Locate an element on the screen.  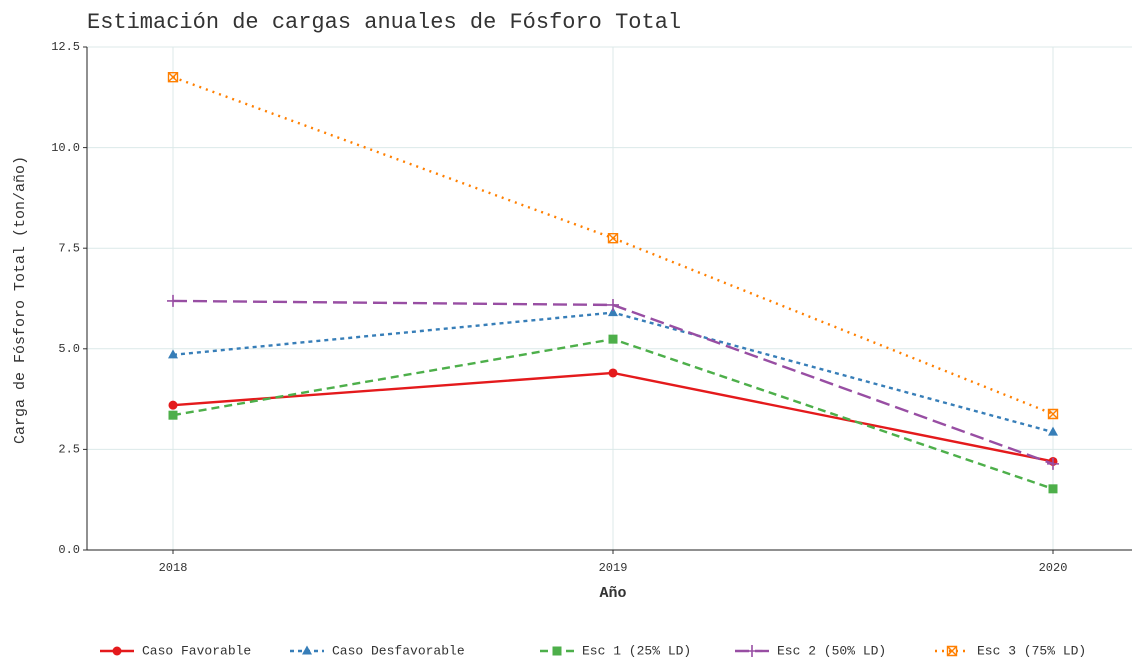
y-tick-label: 2.5 is located at coordinates (69, 450).